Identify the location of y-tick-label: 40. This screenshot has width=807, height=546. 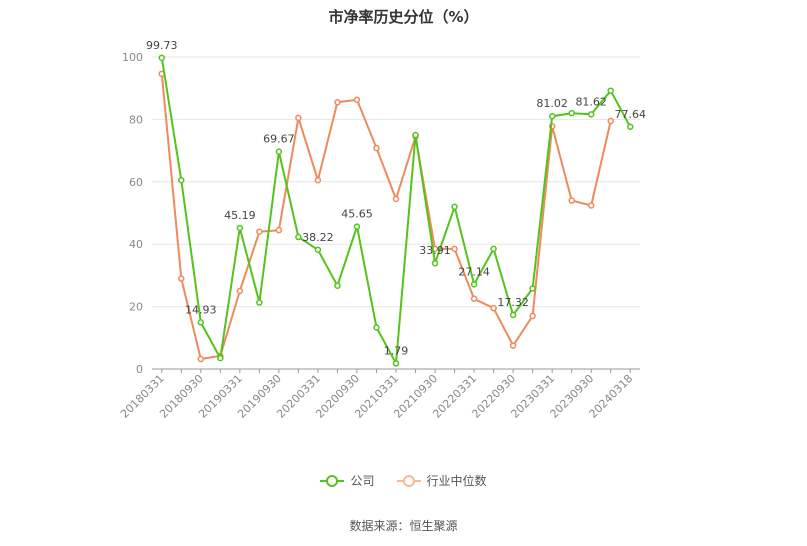
(136, 244).